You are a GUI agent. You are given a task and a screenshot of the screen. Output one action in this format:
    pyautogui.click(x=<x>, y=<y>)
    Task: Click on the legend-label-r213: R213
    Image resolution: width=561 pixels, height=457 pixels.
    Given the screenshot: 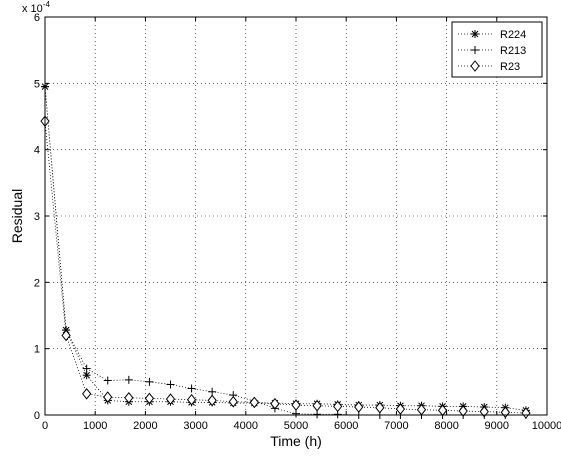 What is the action you would take?
    pyautogui.click(x=513, y=51)
    